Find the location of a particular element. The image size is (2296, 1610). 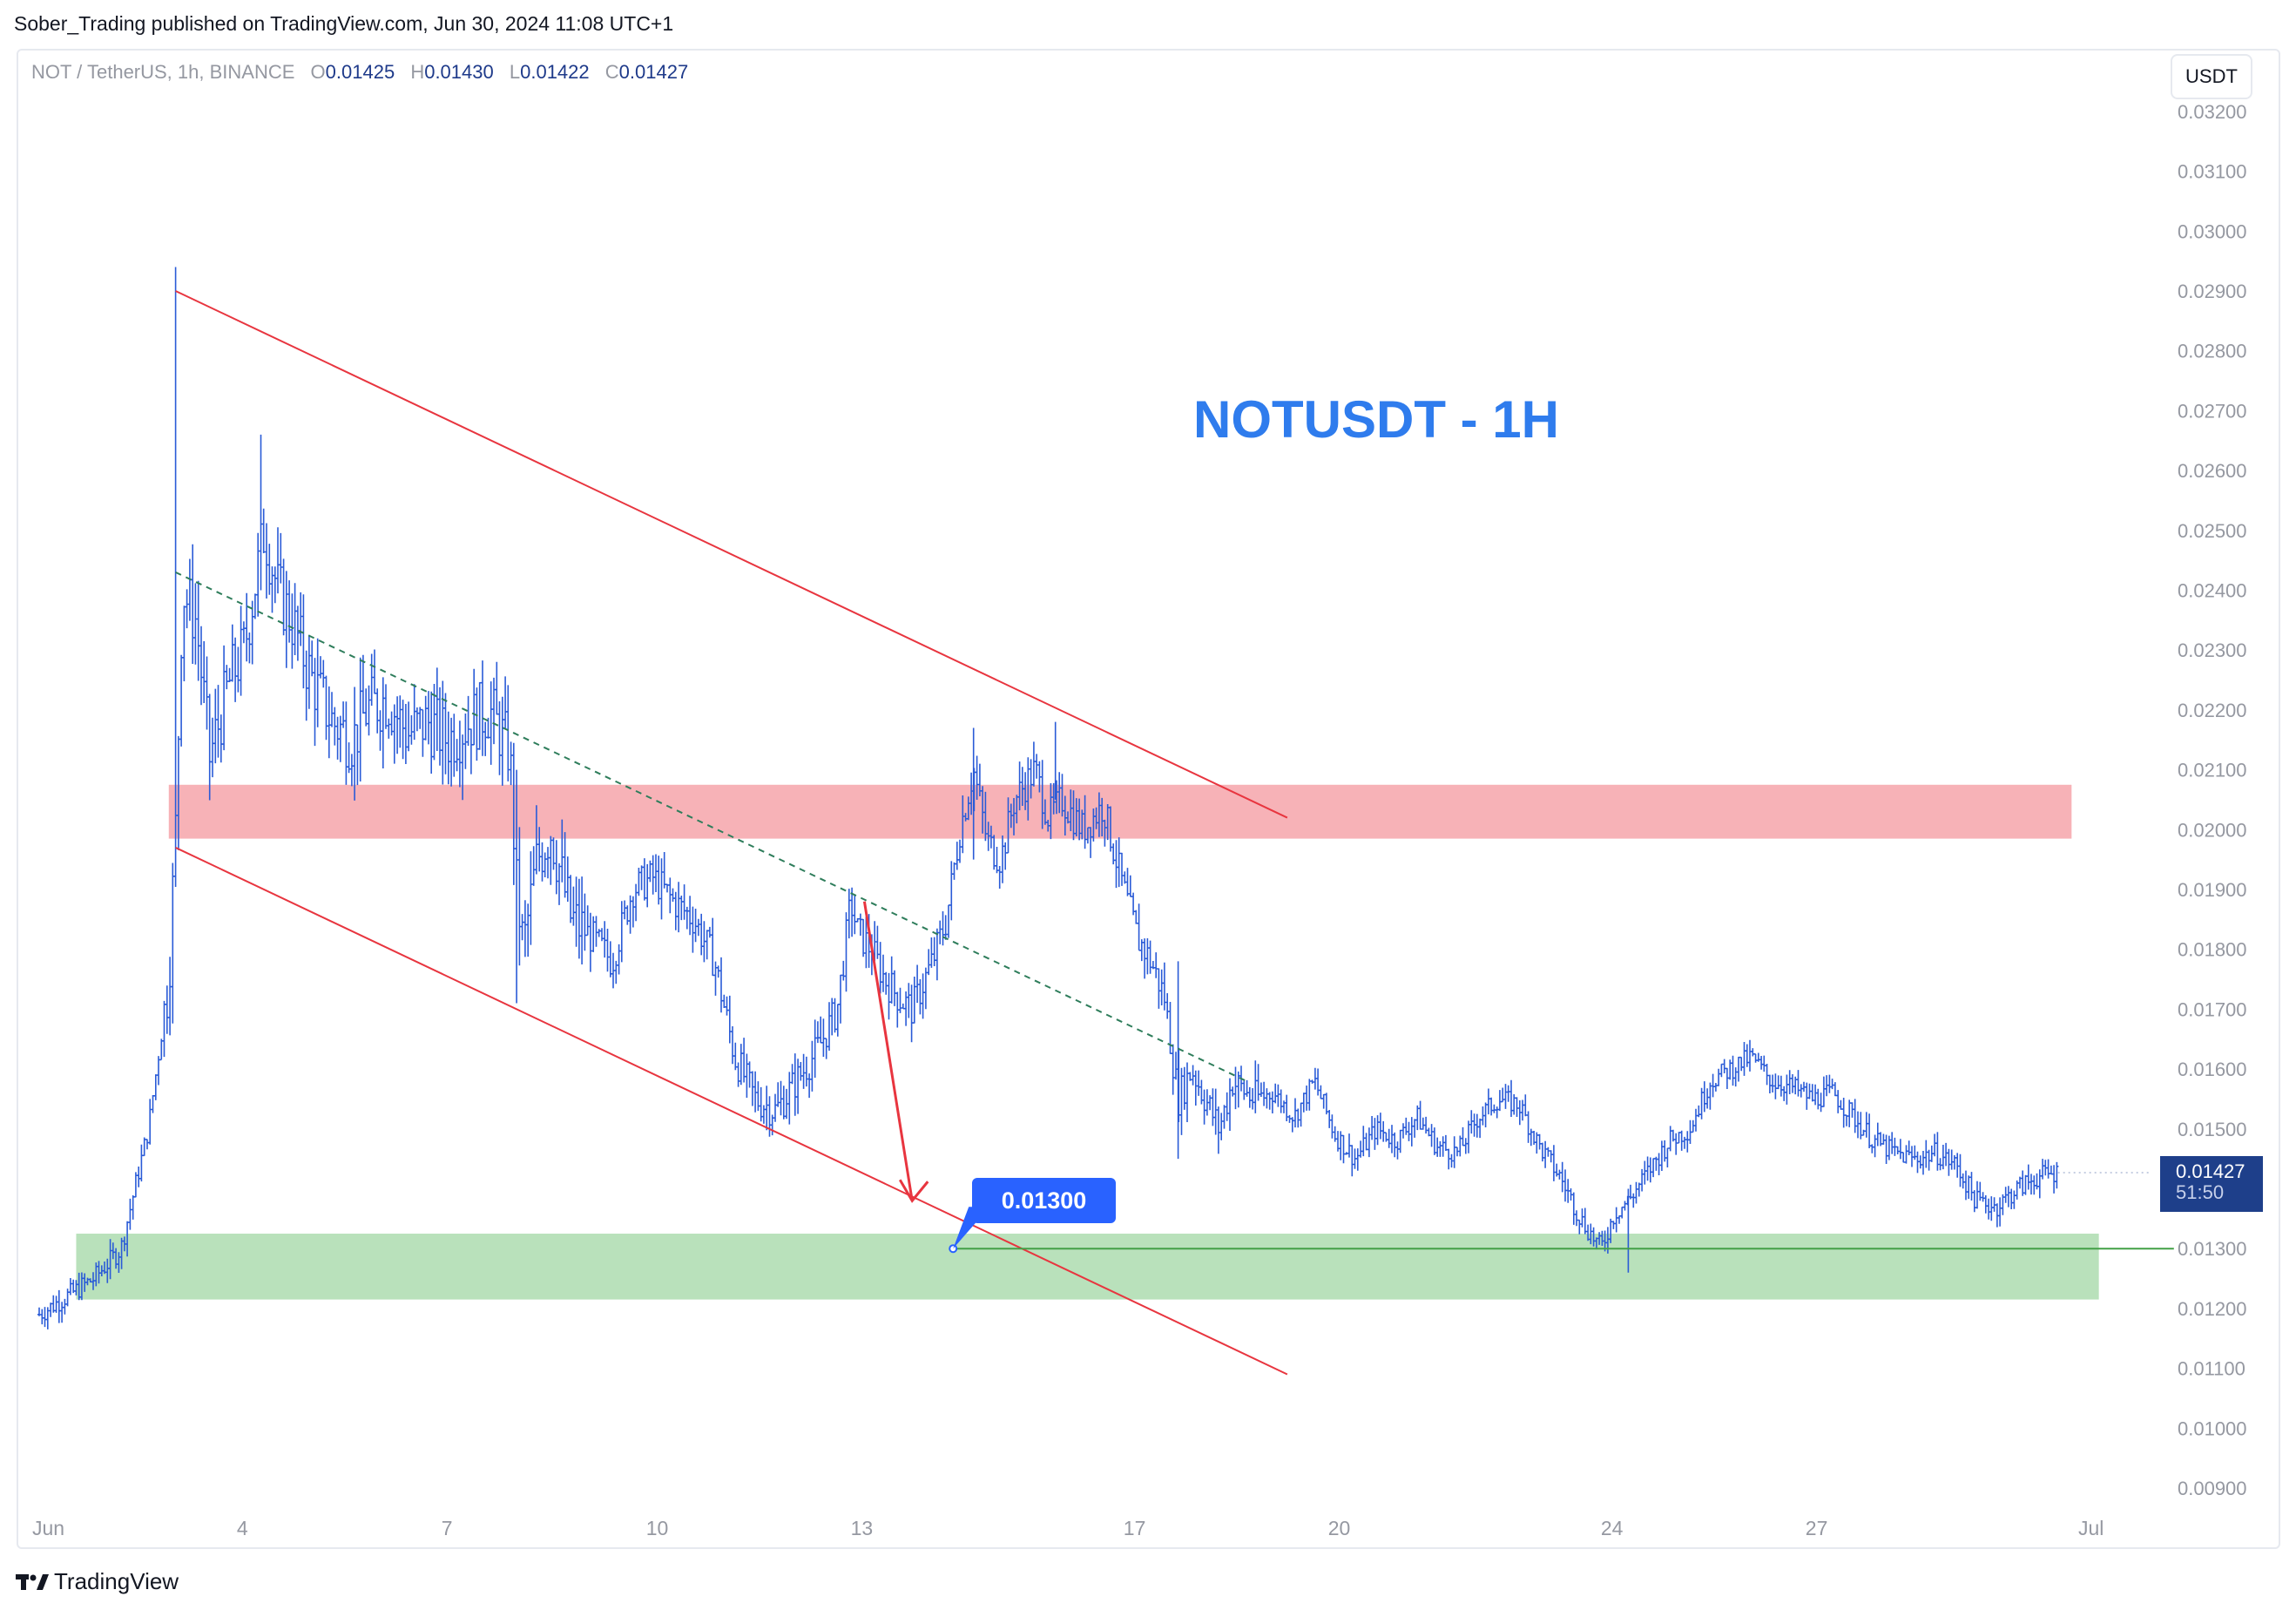

y-tick-label: 0.01600 is located at coordinates (2212, 1070).